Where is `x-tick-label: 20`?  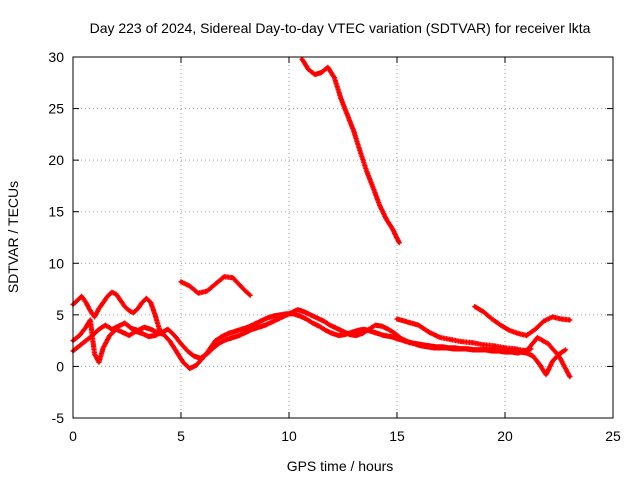
x-tick-label: 20 is located at coordinates (505, 436).